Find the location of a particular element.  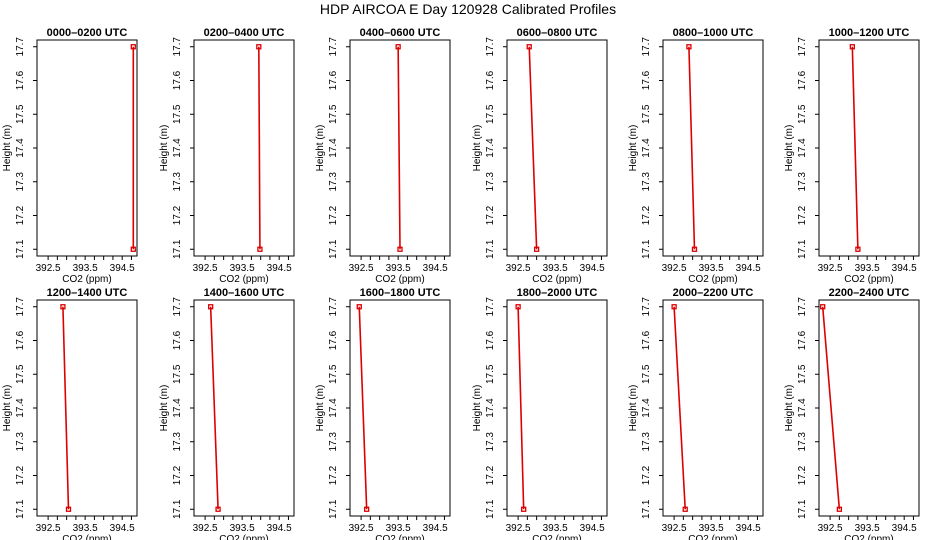

panel-title: 1000–1200 UTC is located at coordinates (869, 33).